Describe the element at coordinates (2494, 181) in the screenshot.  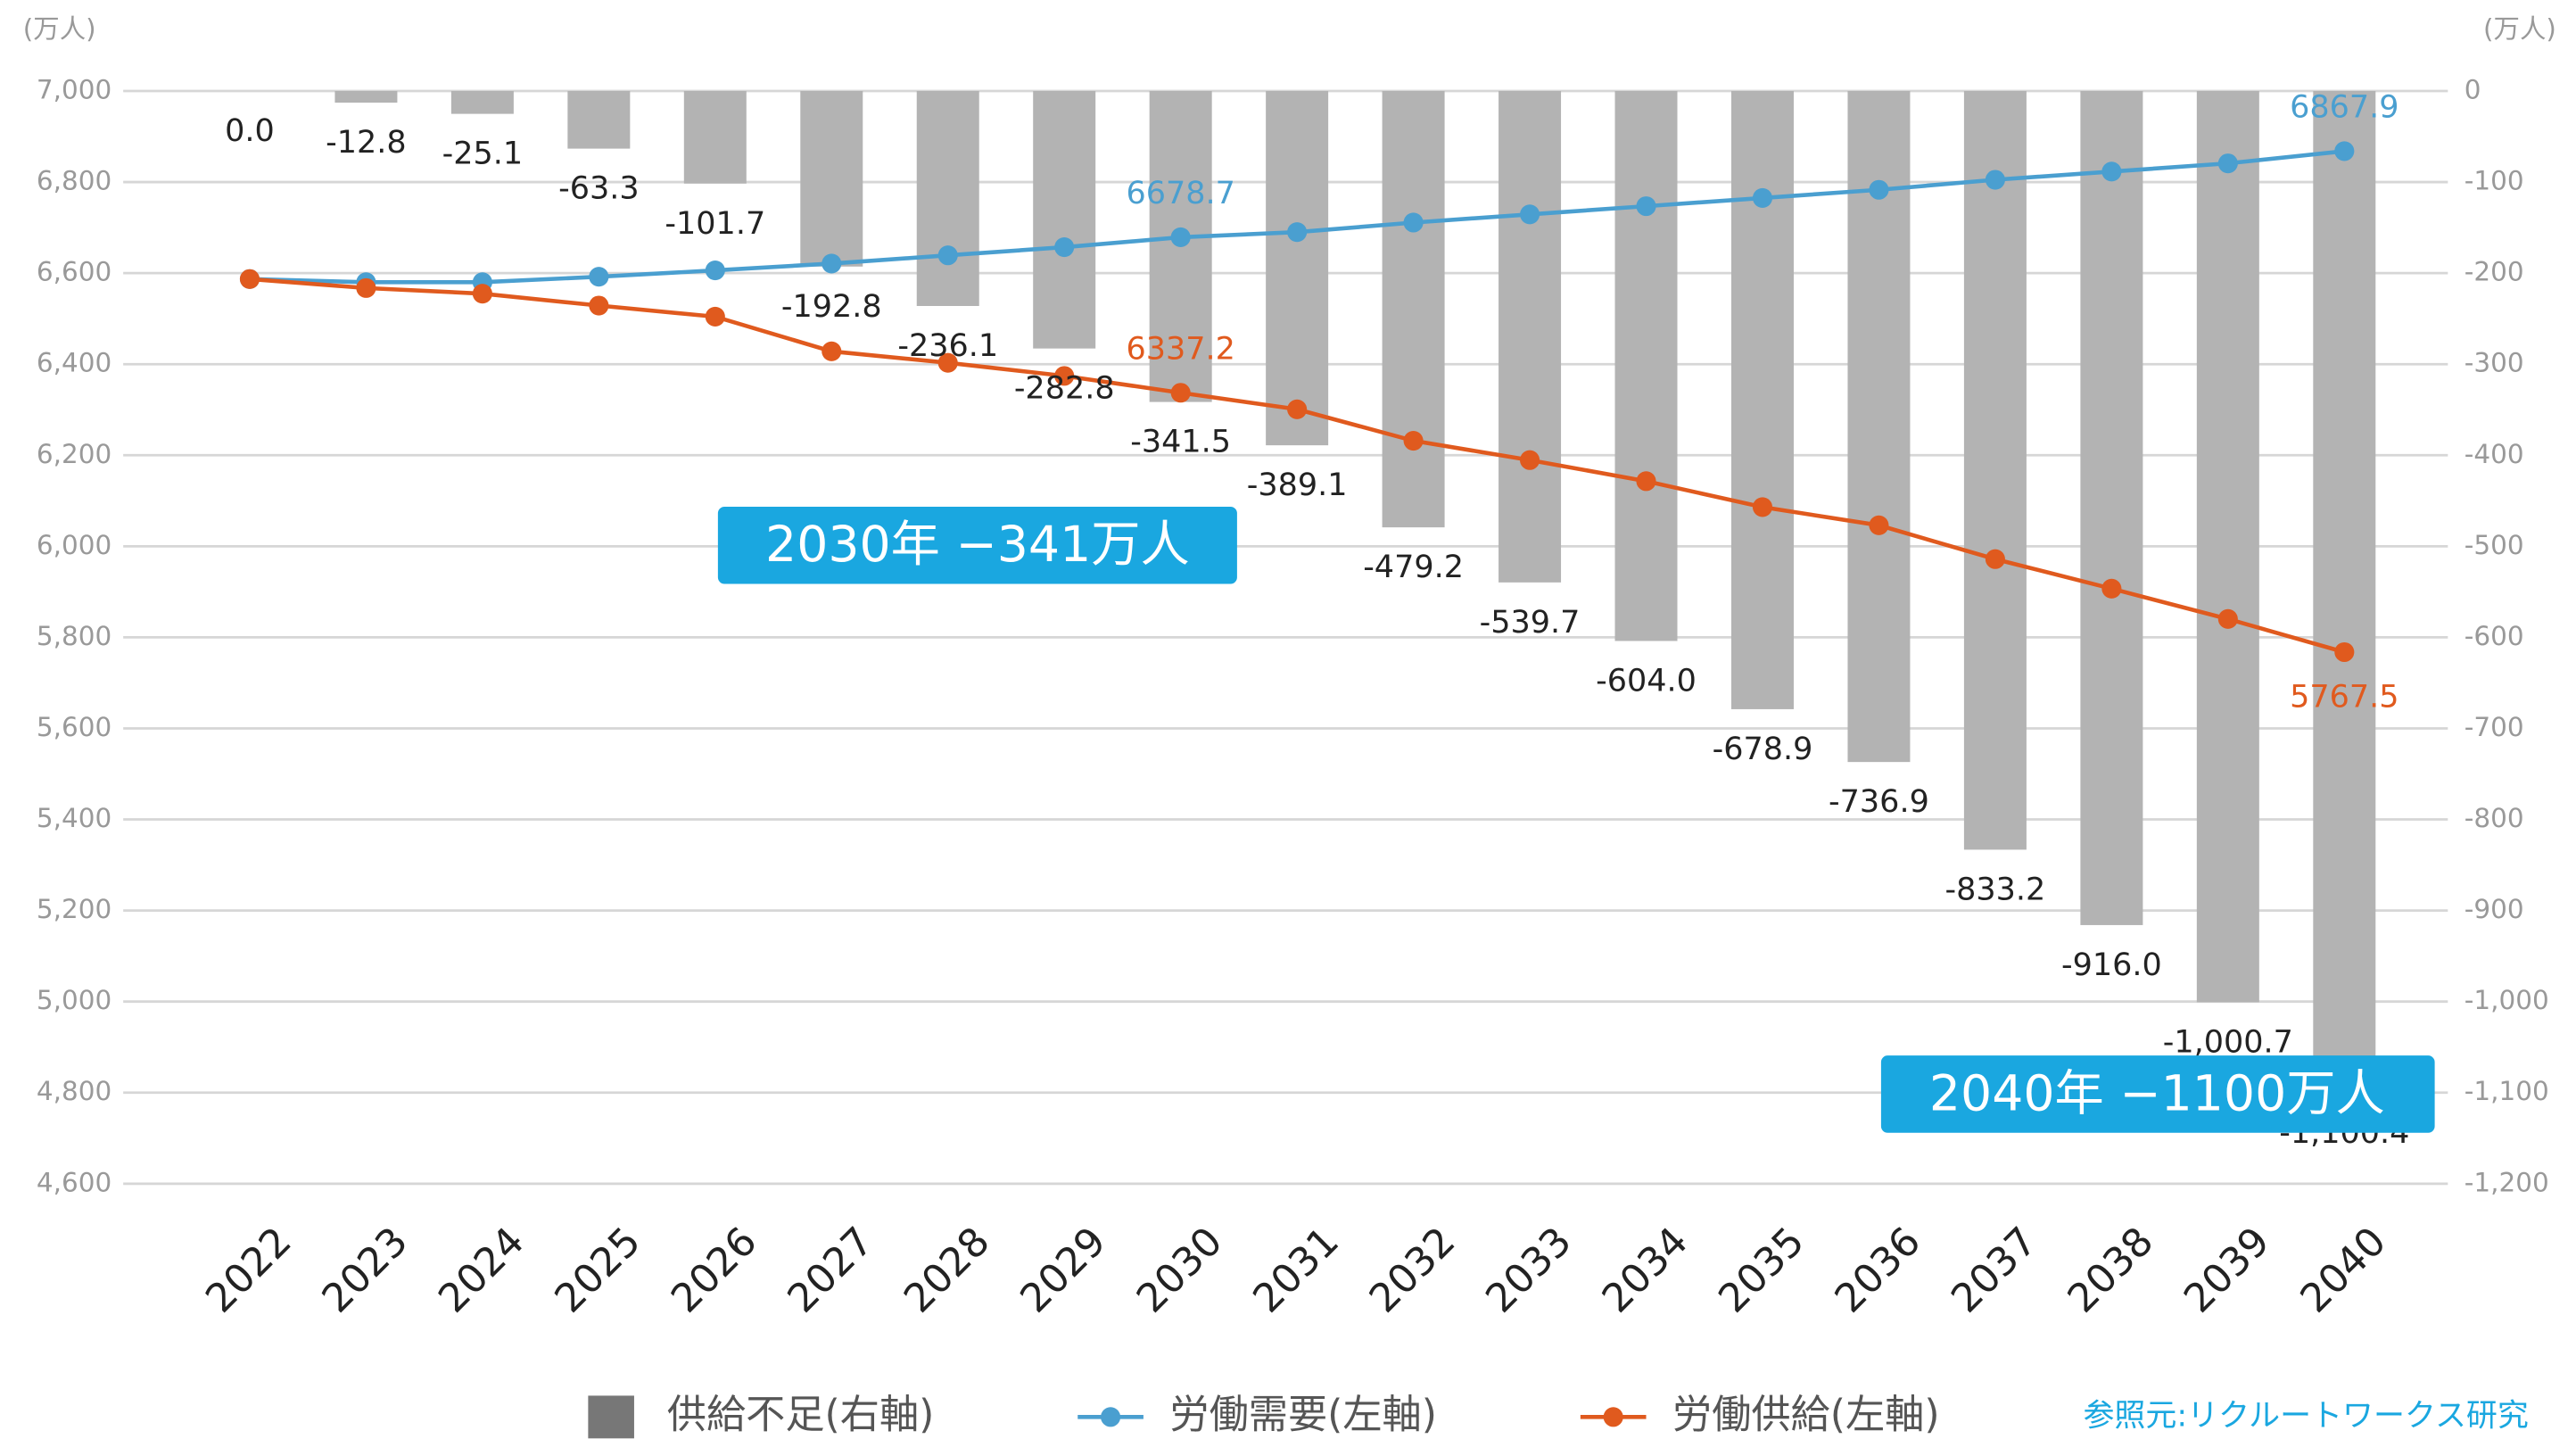
I see `y2-tick-label: -100` at that location.